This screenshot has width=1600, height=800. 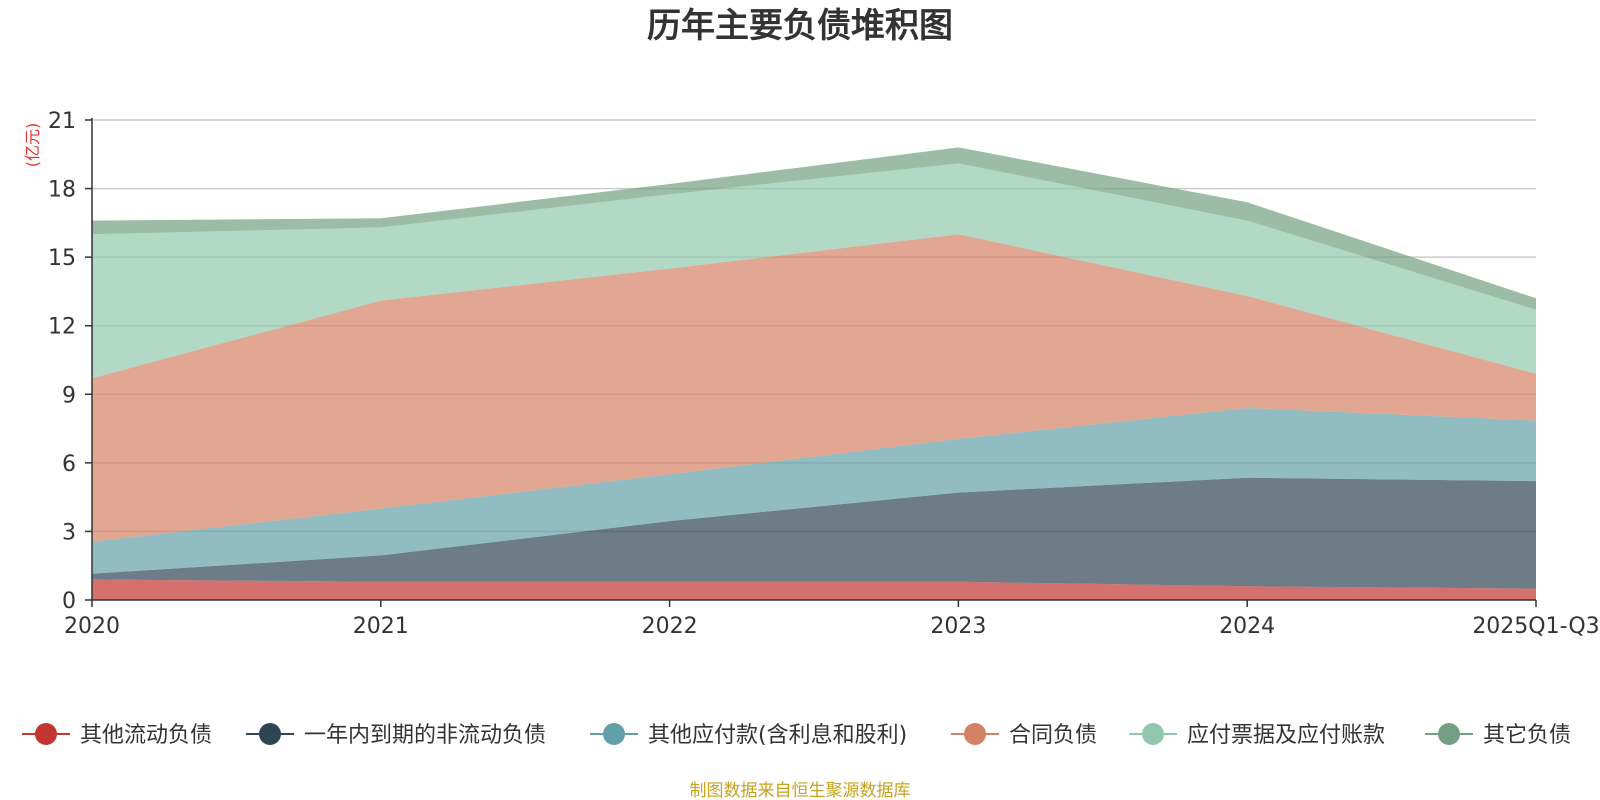 I want to click on x-tick-label: 2022, so click(x=670, y=626).